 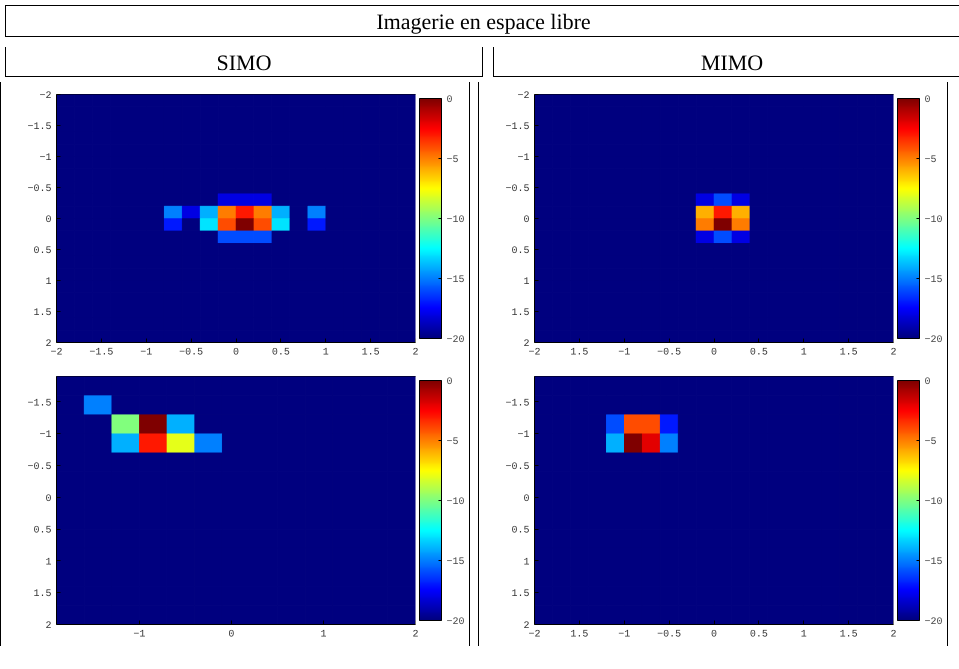 What do you see at coordinates (483, 22) in the screenshot?
I see `text: Imagerie en espace libre` at bounding box center [483, 22].